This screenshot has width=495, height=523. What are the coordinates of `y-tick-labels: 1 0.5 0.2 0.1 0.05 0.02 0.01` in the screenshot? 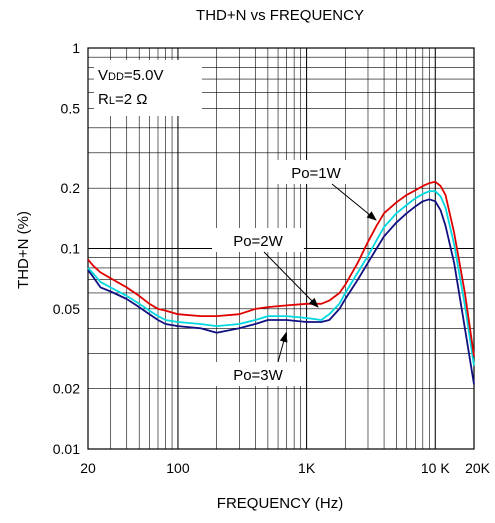 It's located at (66, 248).